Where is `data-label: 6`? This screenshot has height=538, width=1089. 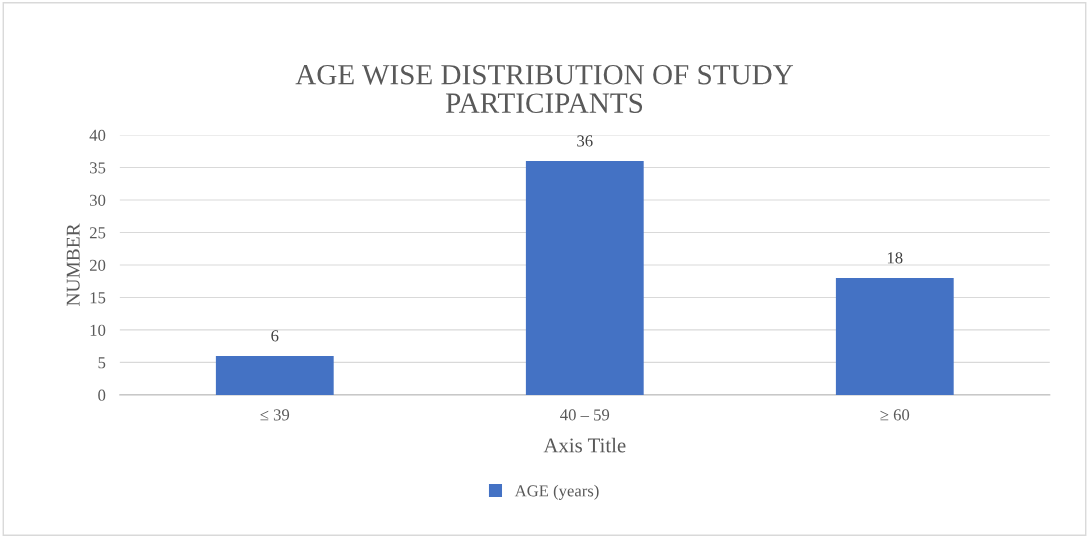 data-label: 6 is located at coordinates (275, 336).